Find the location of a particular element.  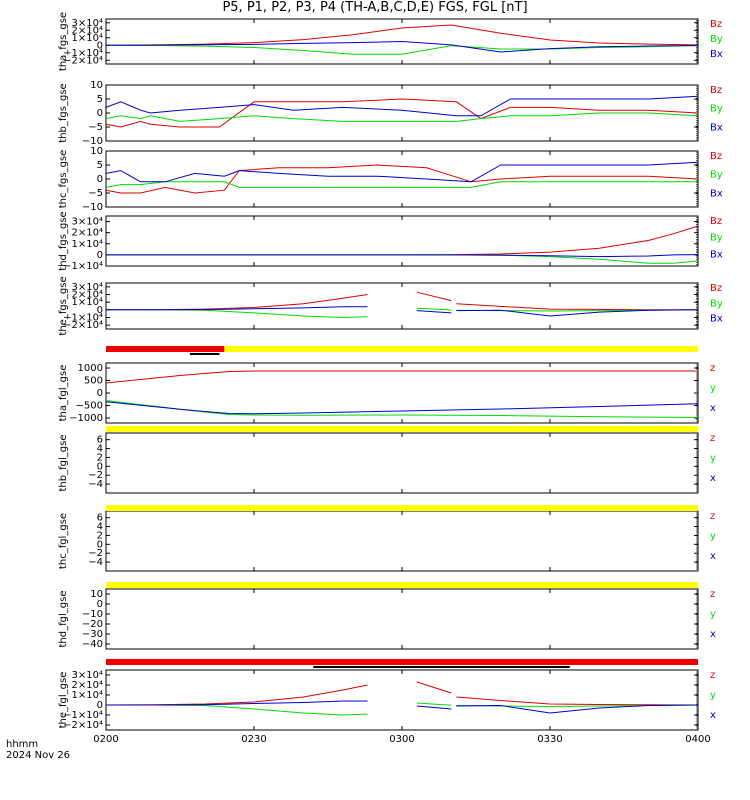

y-axis-label: the_fgs_gse is located at coordinates (63, 305).